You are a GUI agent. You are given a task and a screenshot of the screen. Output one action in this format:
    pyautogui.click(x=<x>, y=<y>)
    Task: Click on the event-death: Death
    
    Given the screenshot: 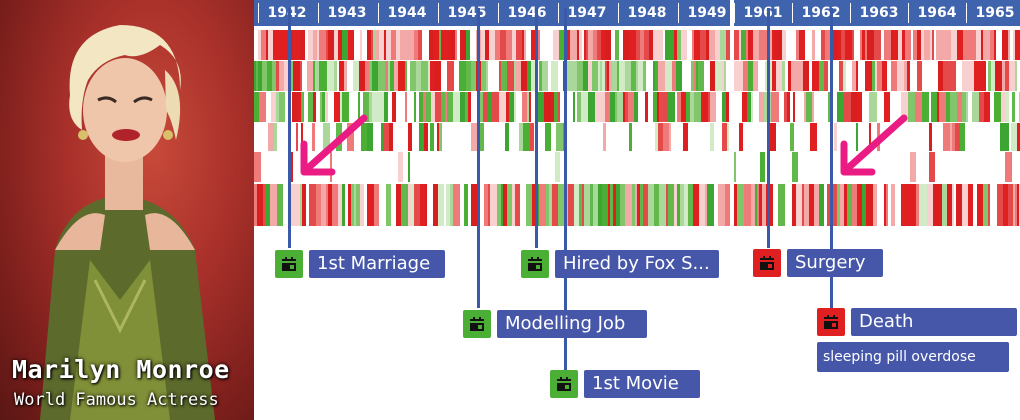 What is the action you would take?
    pyautogui.click(x=917, y=322)
    